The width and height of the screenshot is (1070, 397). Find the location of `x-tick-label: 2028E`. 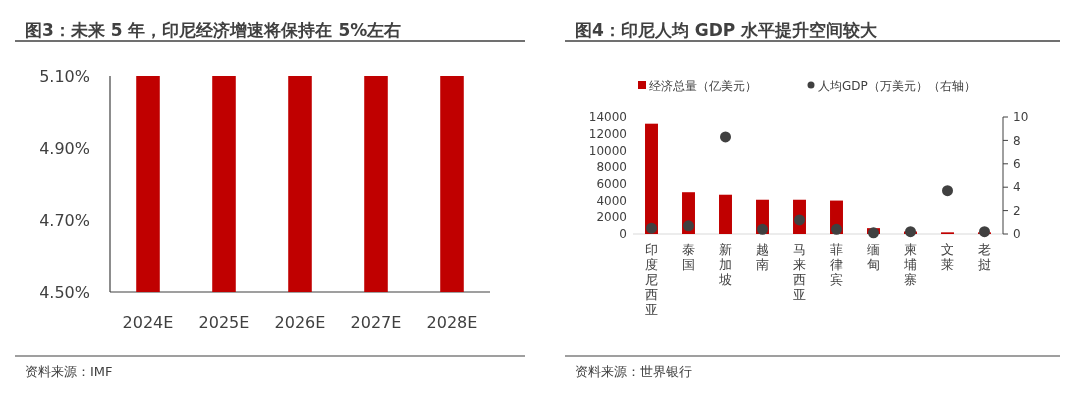

x-tick-label: 2028E is located at coordinates (452, 322).